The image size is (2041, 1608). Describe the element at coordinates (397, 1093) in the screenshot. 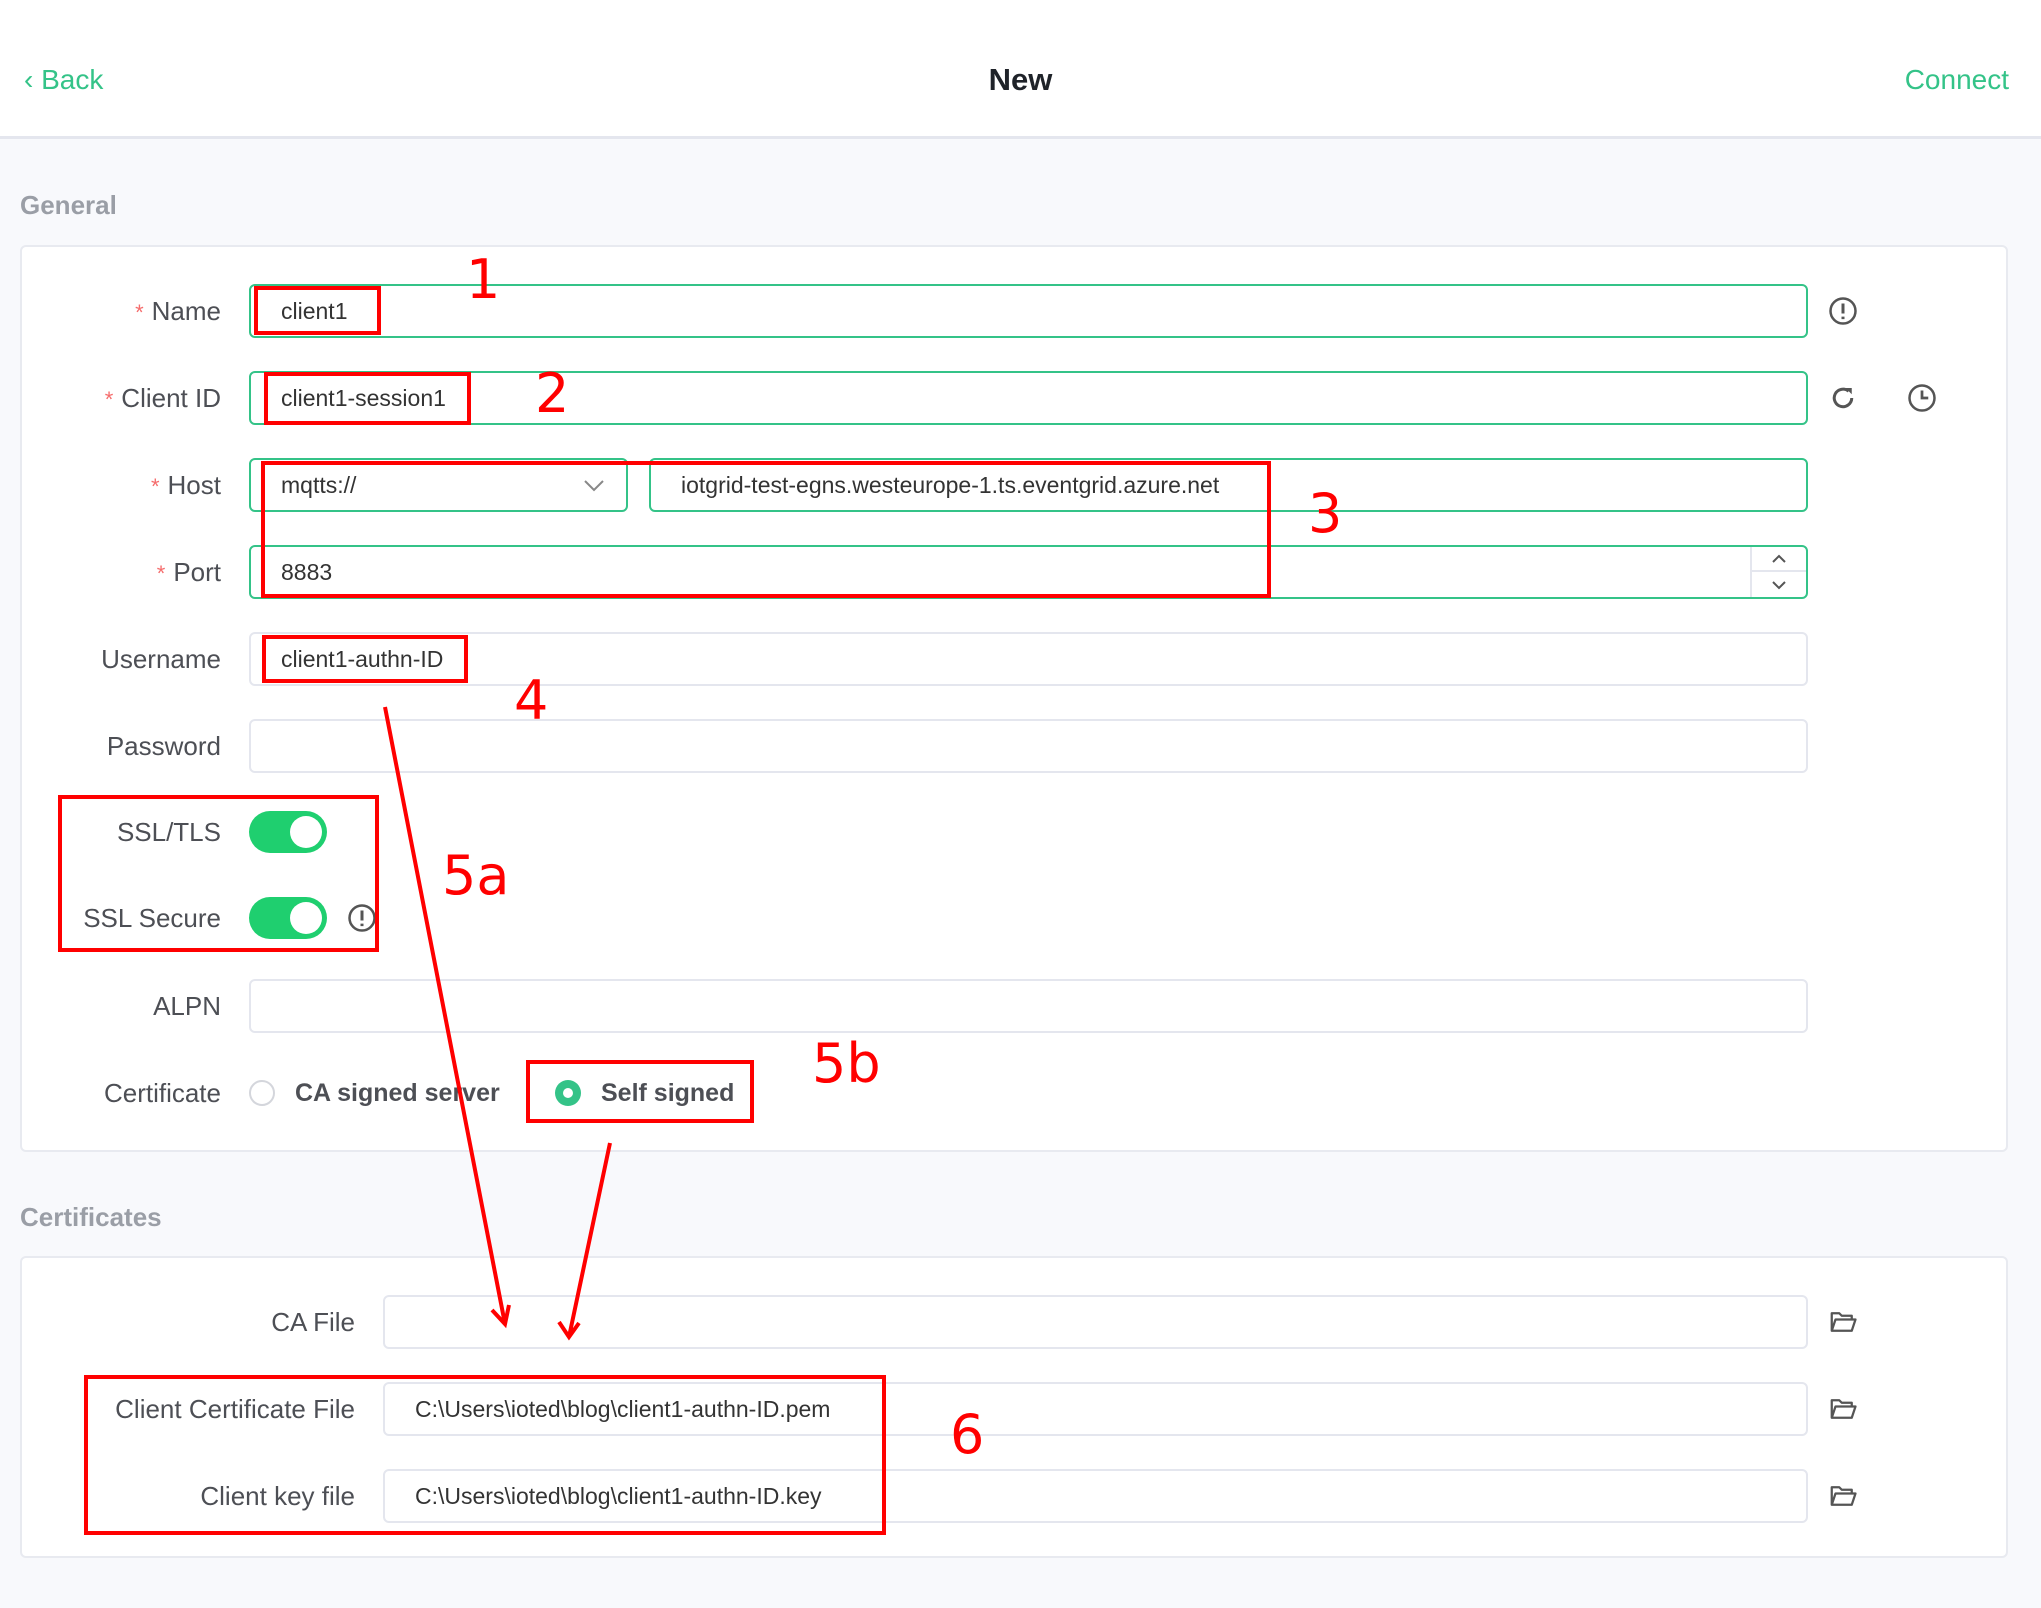

I see `ca-signed-label: CA signed server` at that location.